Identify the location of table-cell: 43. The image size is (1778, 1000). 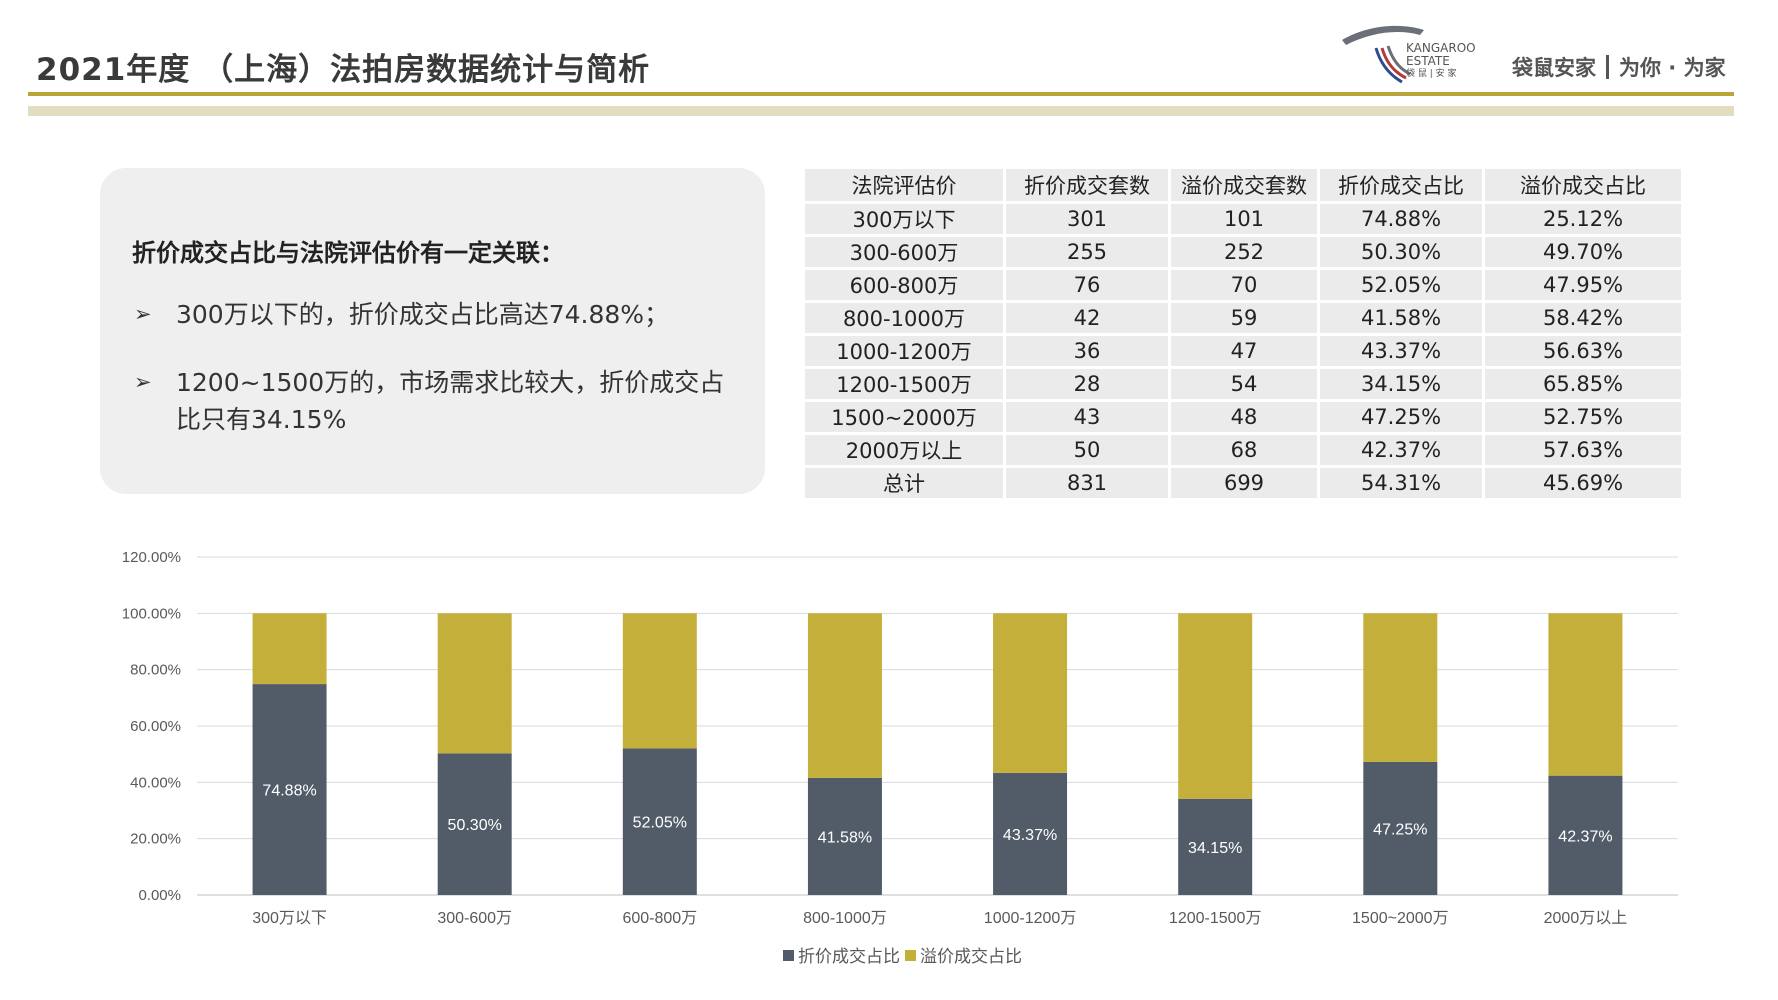
(1087, 417).